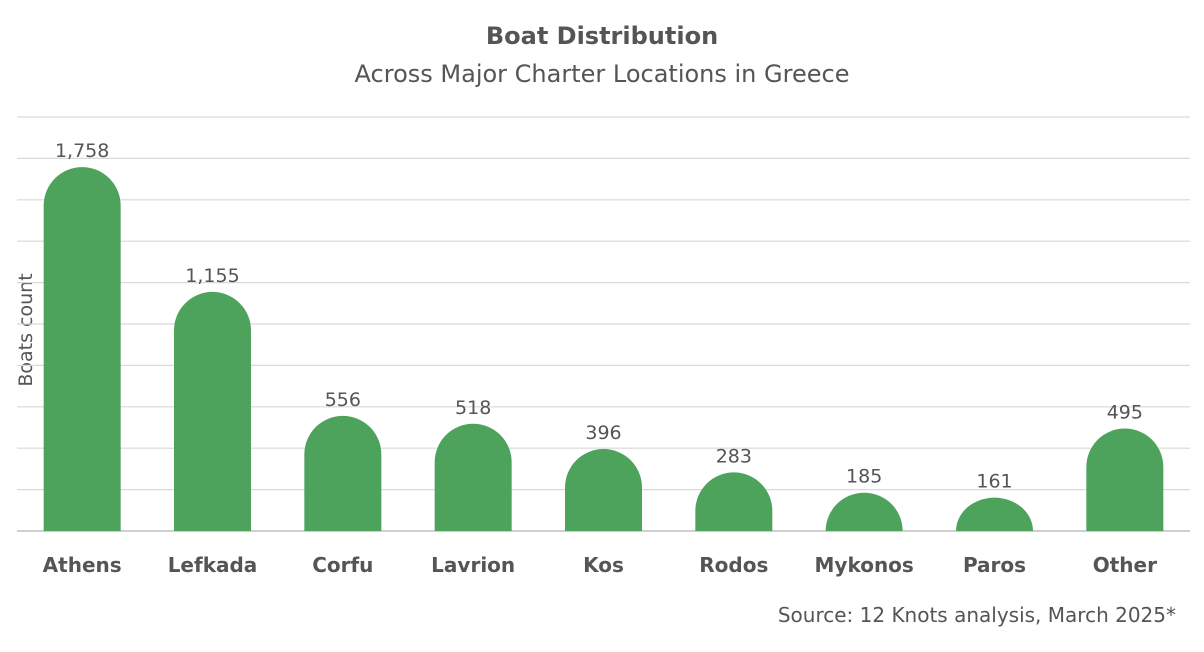 The height and width of the screenshot is (652, 1204). Describe the element at coordinates (976, 615) in the screenshot. I see `source-note: Source: 12 Knots analysis, March 2025*` at that location.